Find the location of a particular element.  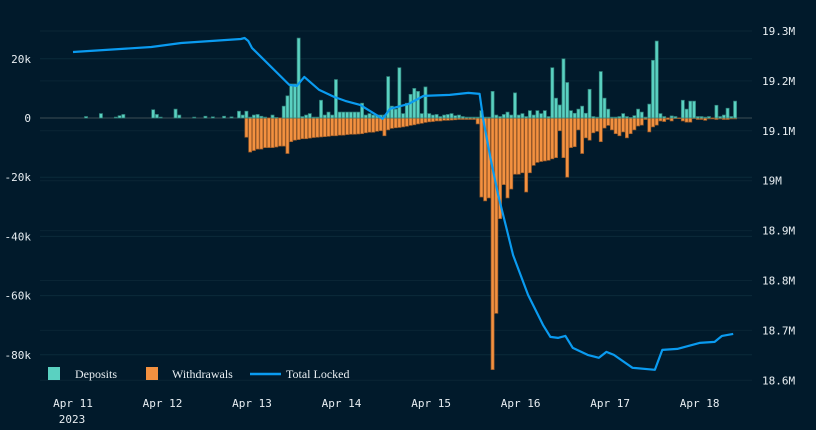

legend-item-total-locked: Total Locked is located at coordinates (299, 374).